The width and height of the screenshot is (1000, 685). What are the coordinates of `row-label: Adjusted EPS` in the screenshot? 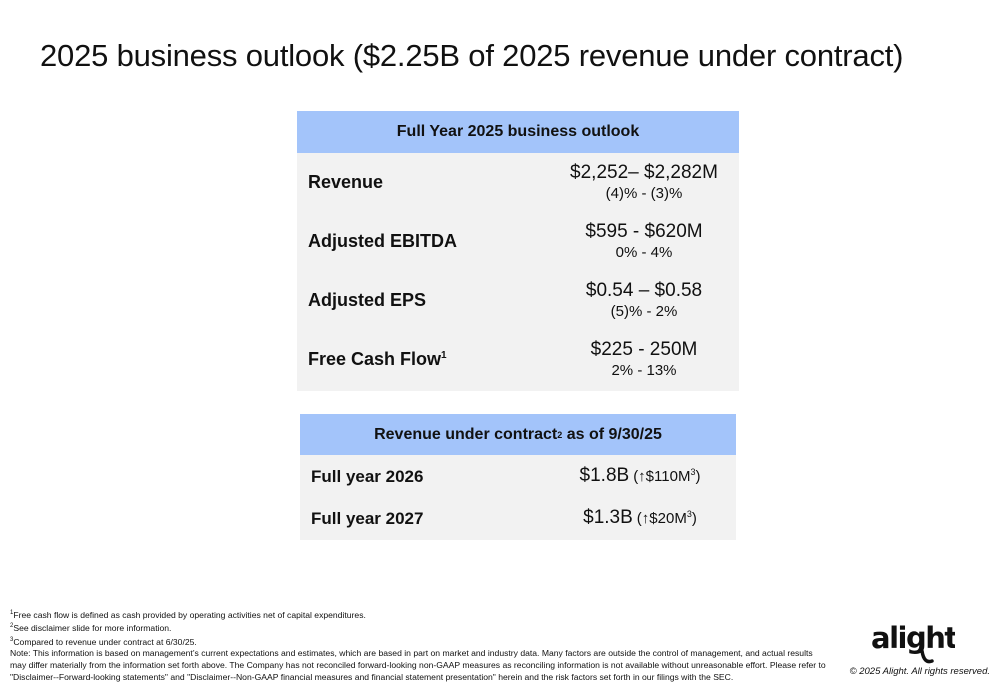 It's located at (367, 300).